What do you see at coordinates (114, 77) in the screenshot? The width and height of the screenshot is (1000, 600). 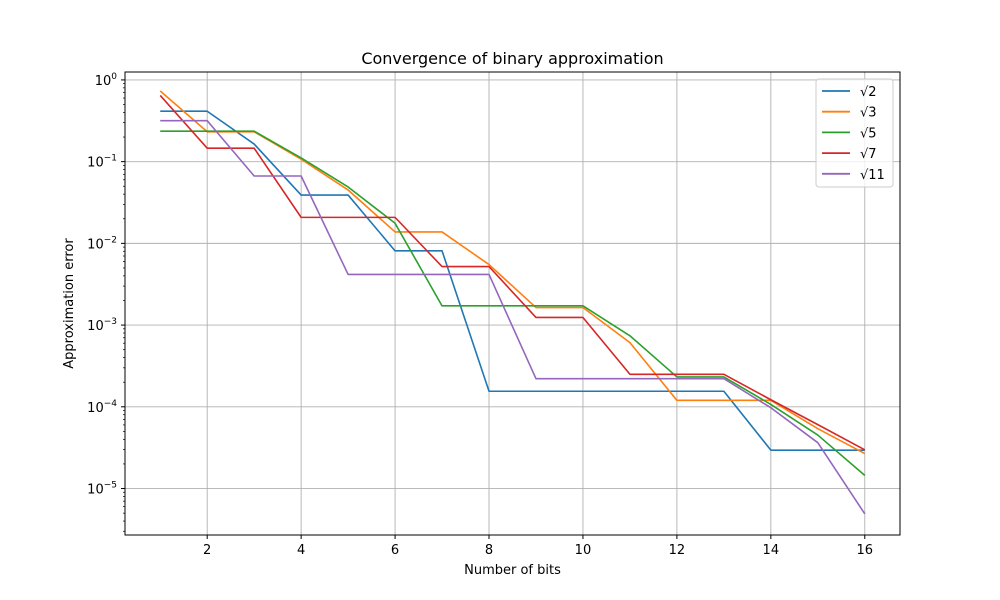 I see `y-tick-exponent: 0` at bounding box center [114, 77].